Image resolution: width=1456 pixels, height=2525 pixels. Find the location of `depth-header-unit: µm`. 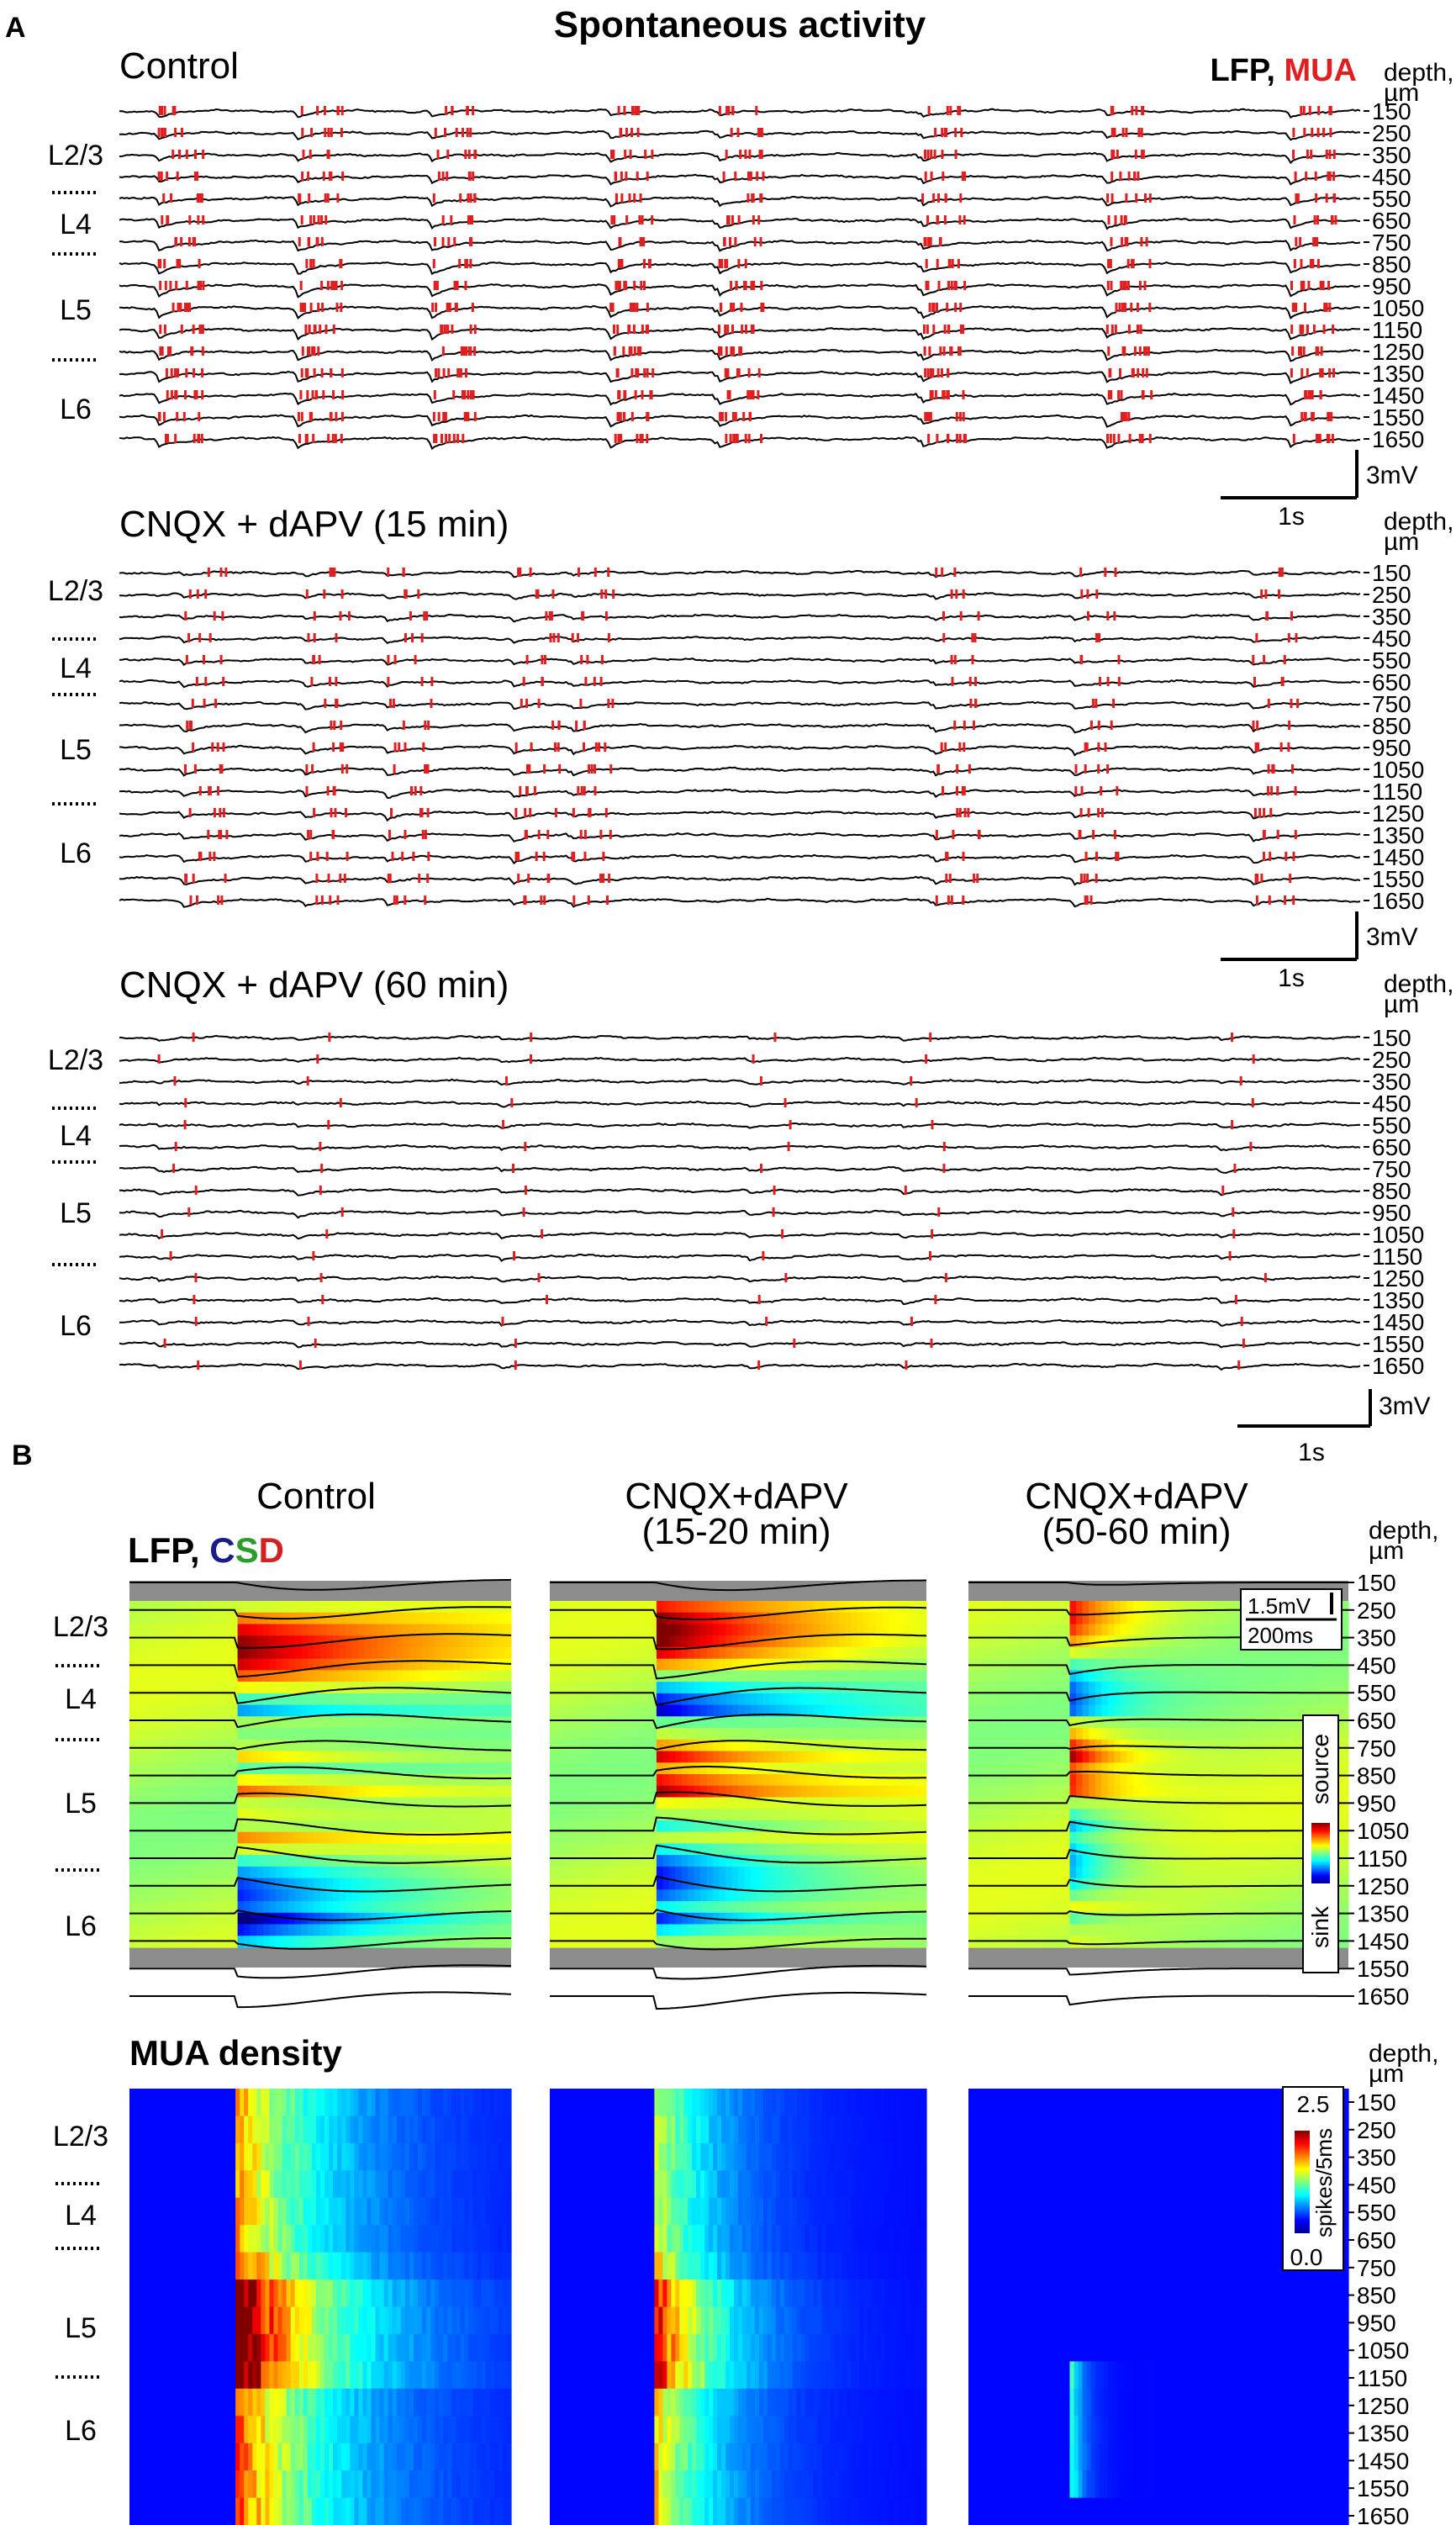

depth-header-unit: µm is located at coordinates (1401, 93).